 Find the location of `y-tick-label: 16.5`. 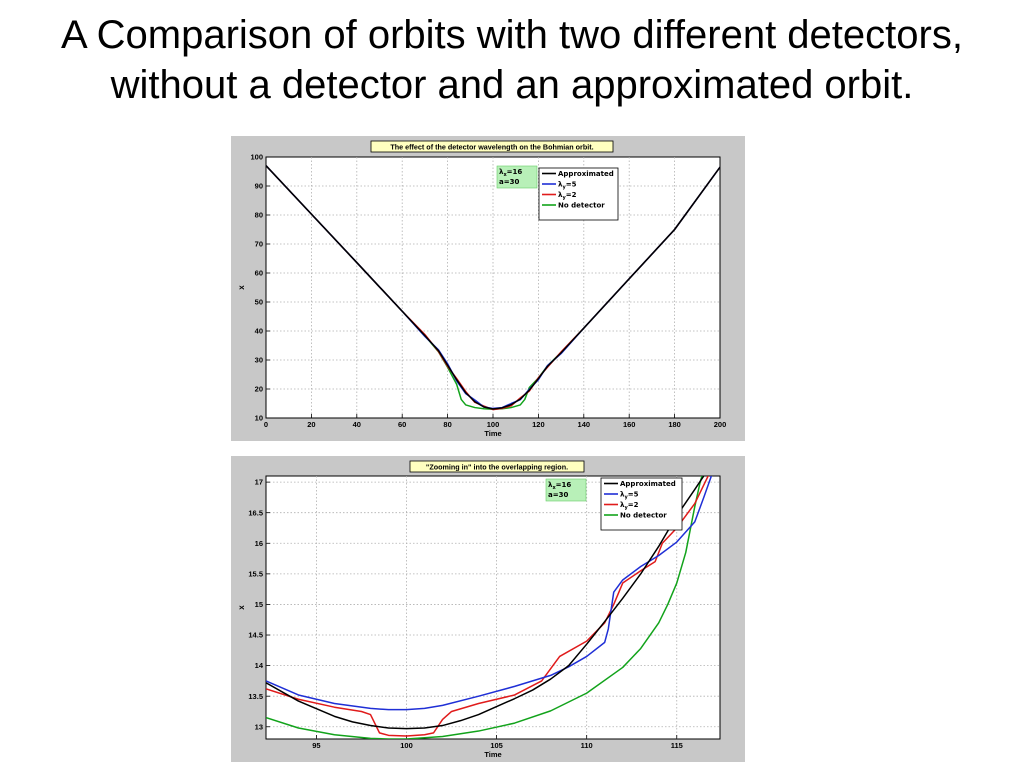

y-tick-label: 16.5 is located at coordinates (255, 512).